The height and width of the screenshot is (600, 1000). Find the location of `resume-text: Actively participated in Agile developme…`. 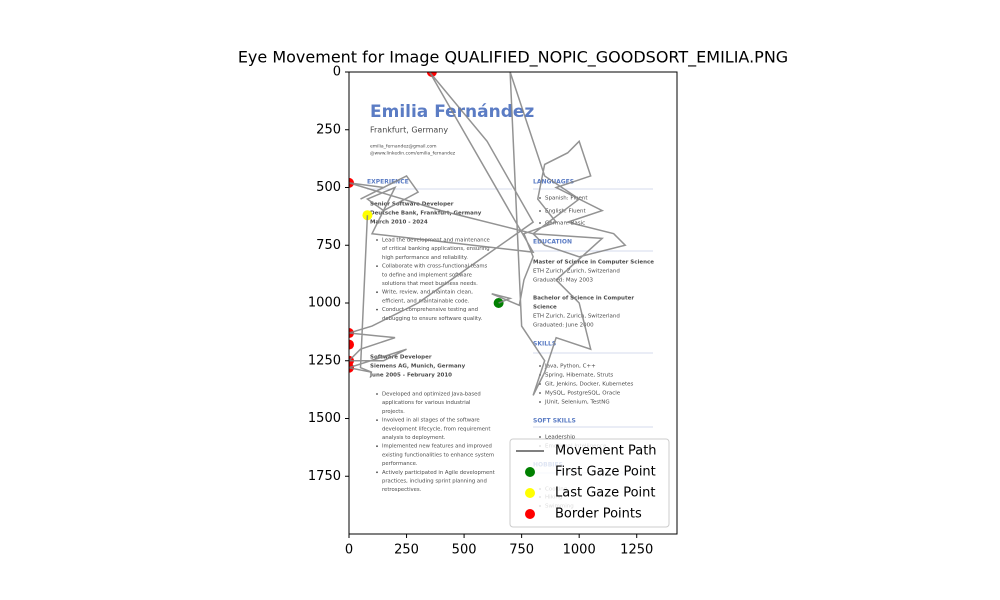

resume-text: Actively participated in Agile developme… is located at coordinates (438, 473).